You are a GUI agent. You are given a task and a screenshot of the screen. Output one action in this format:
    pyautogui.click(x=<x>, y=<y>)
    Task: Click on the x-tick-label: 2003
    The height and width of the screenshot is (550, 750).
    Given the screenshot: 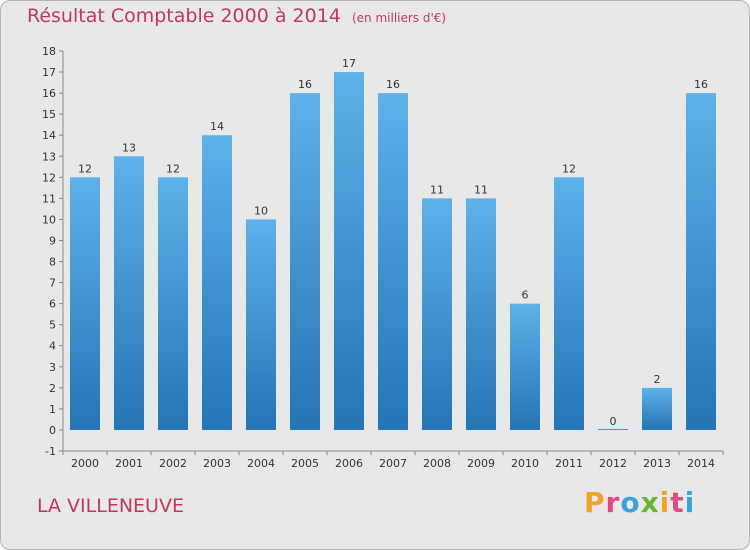 What is the action you would take?
    pyautogui.click(x=217, y=463)
    